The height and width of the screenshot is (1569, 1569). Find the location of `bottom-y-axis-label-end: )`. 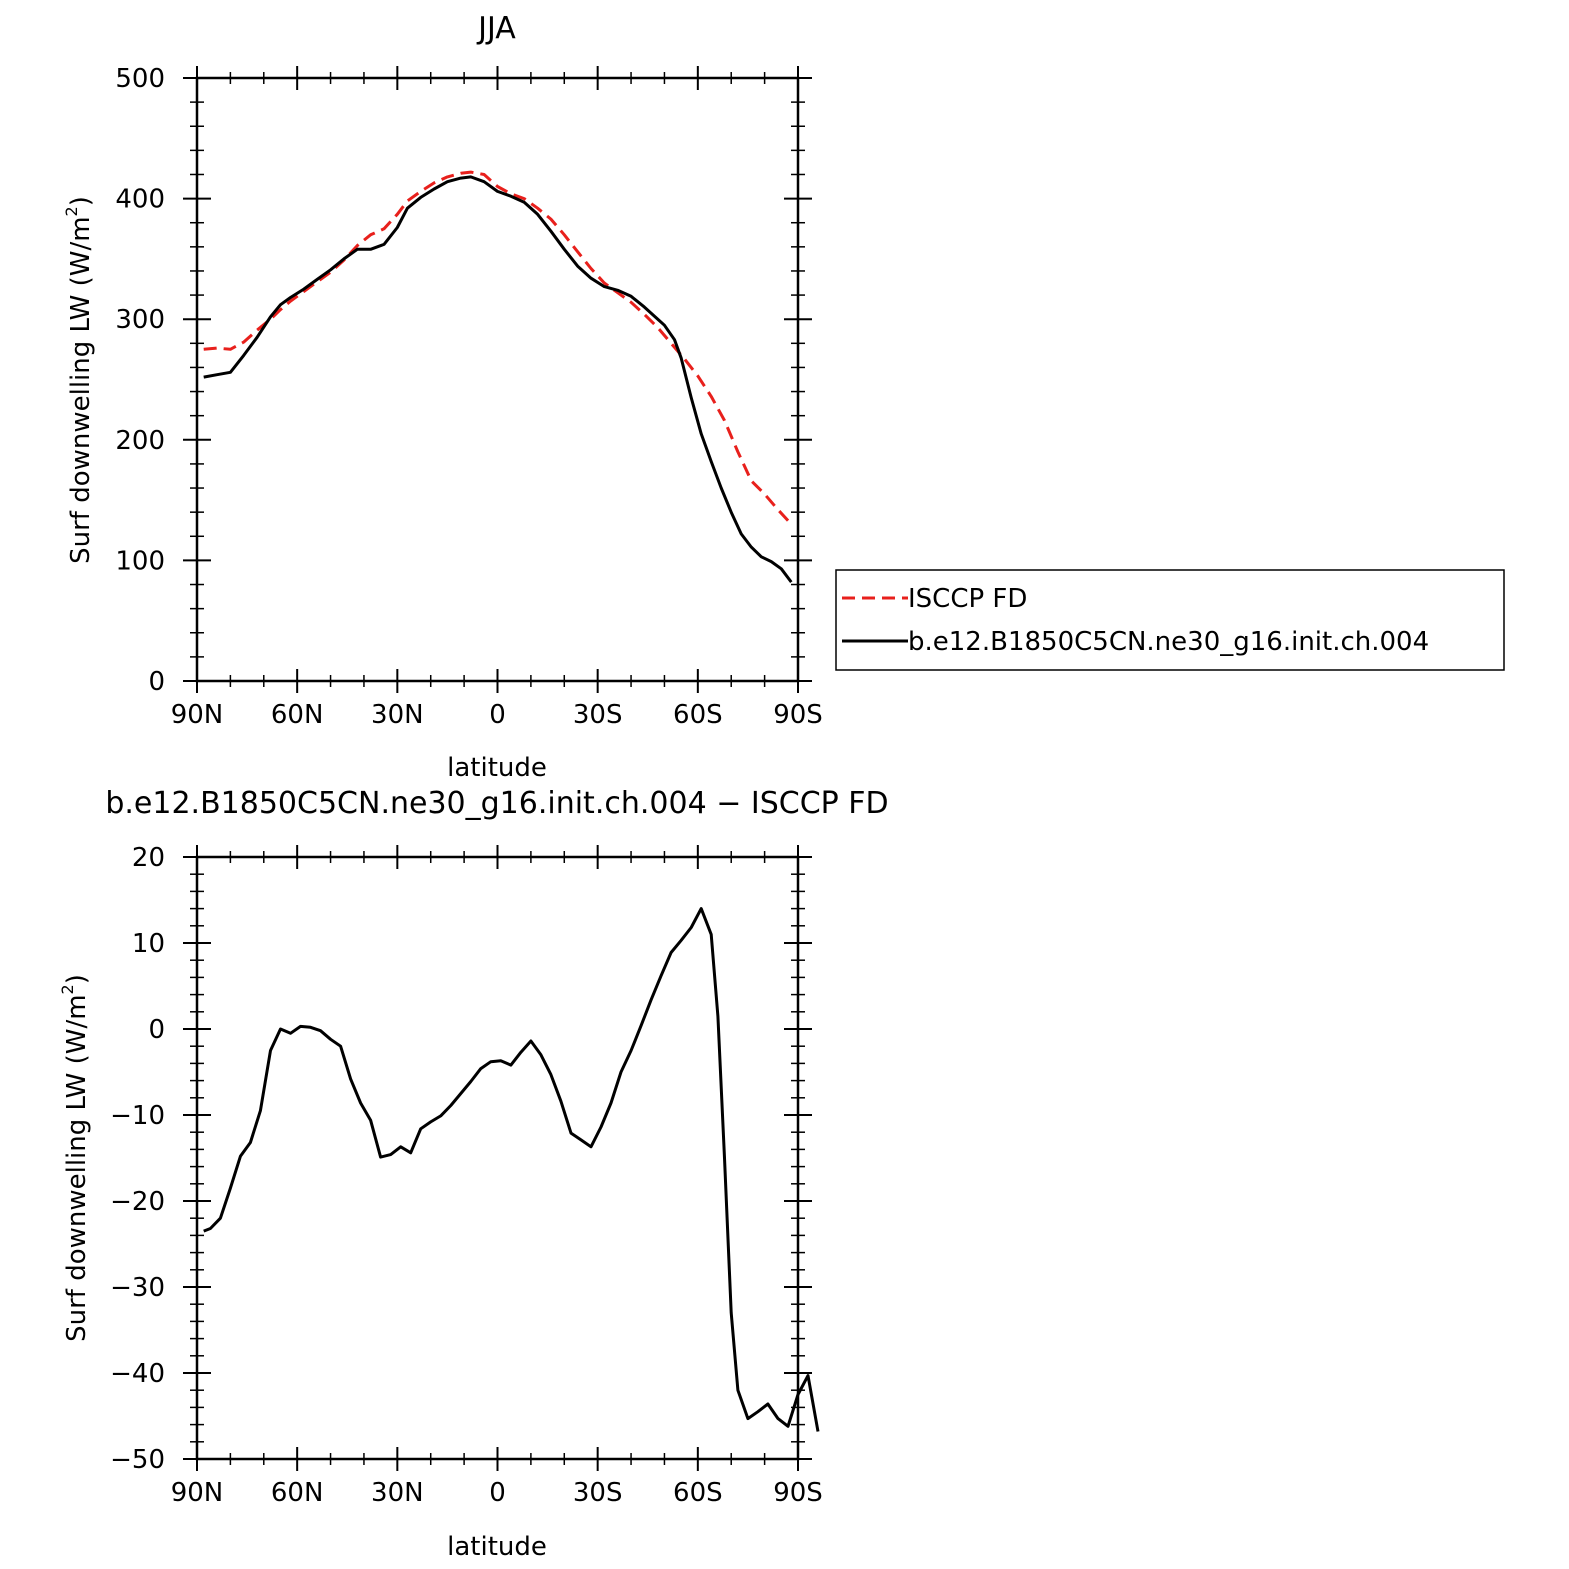

bottom-y-axis-label-end: ) is located at coordinates (77, 979).